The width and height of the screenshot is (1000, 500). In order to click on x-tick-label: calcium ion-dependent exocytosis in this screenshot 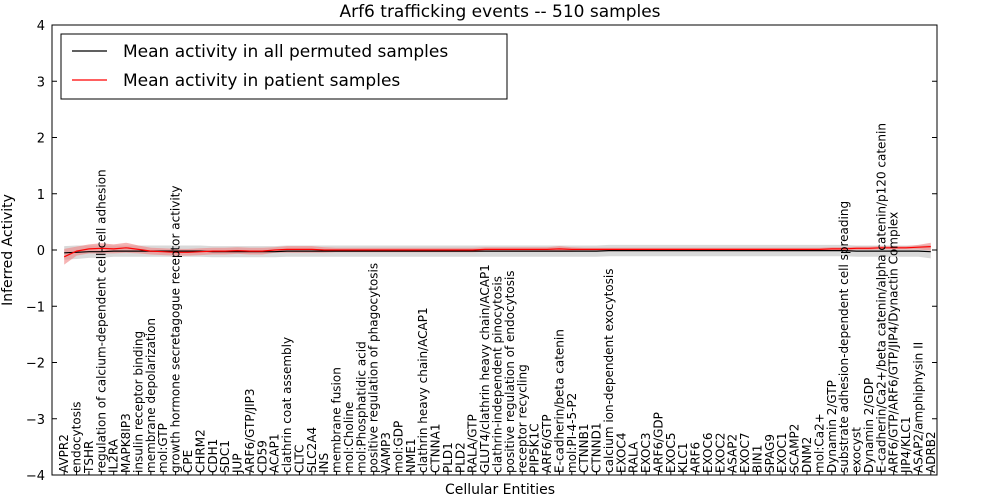, I will do `click(609, 371)`.